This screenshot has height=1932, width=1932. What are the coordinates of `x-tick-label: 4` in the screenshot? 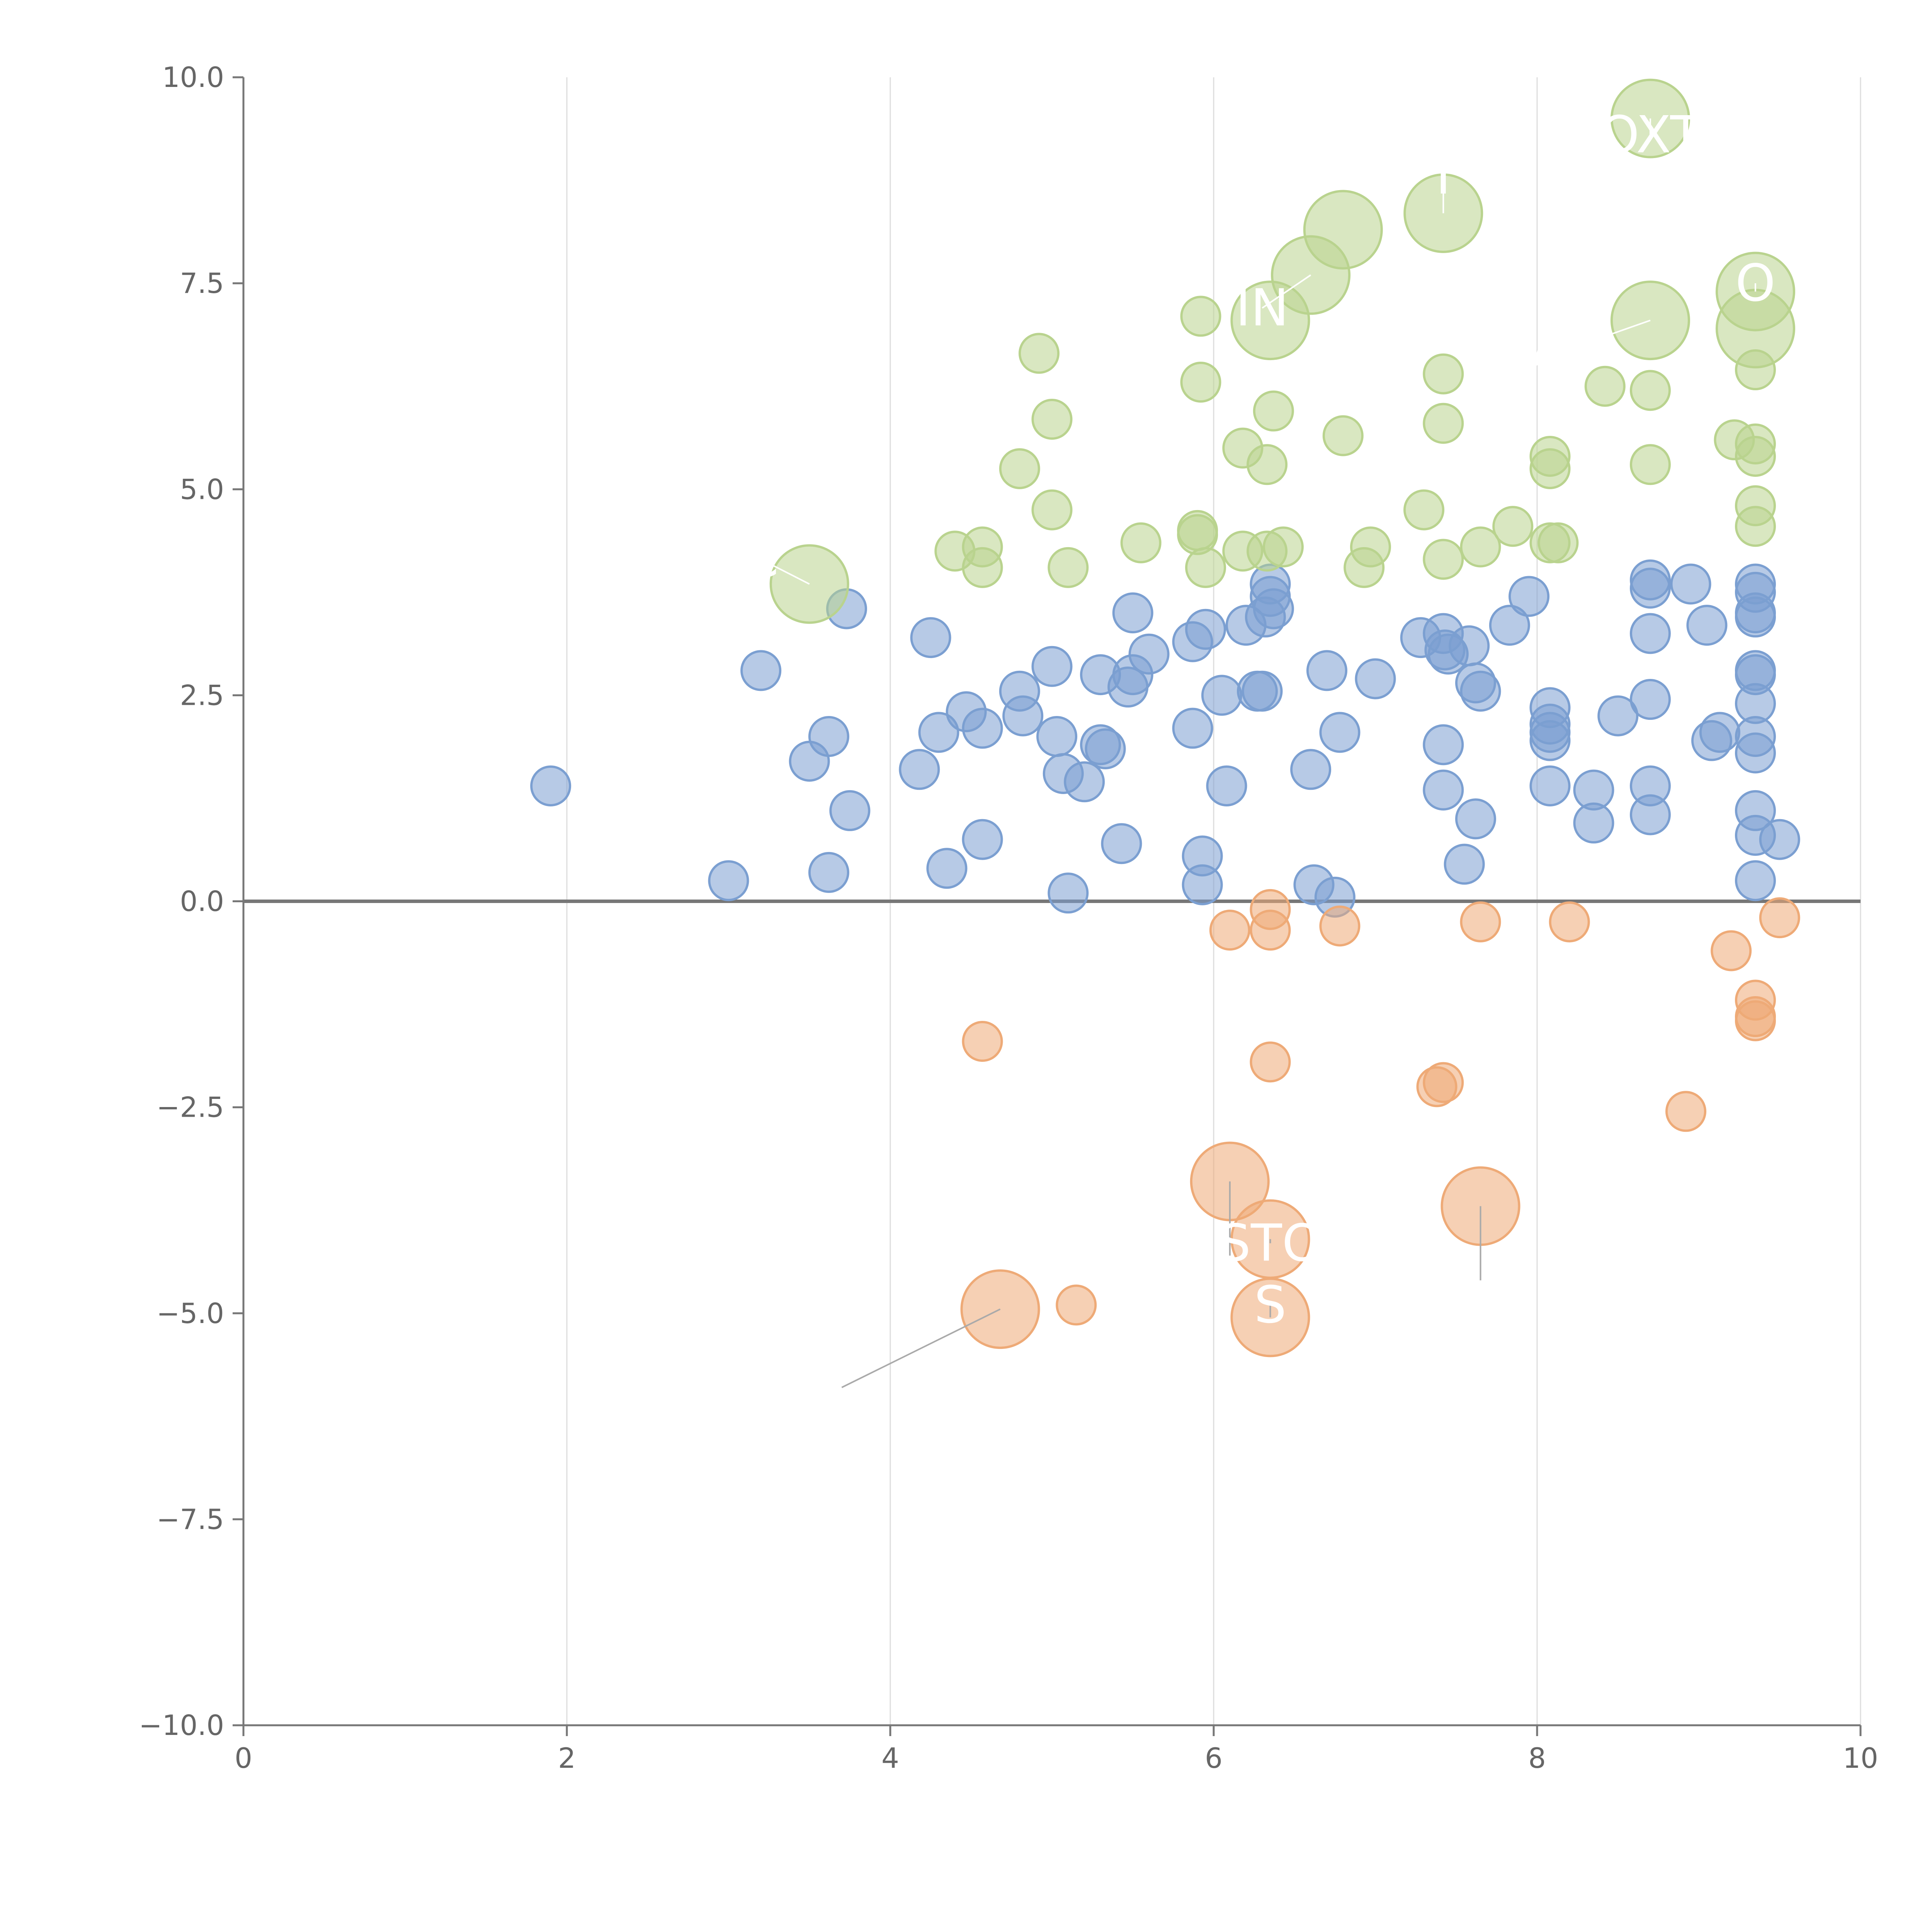 It's located at (890, 1758).